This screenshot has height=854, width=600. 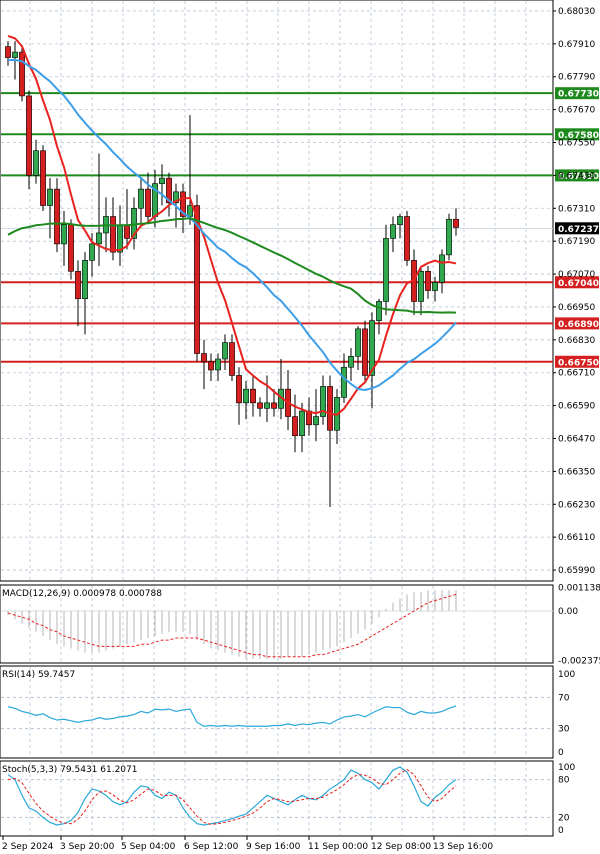 What do you see at coordinates (576, 439) in the screenshot?
I see `price-tick-label-13: 0.66470` at bounding box center [576, 439].